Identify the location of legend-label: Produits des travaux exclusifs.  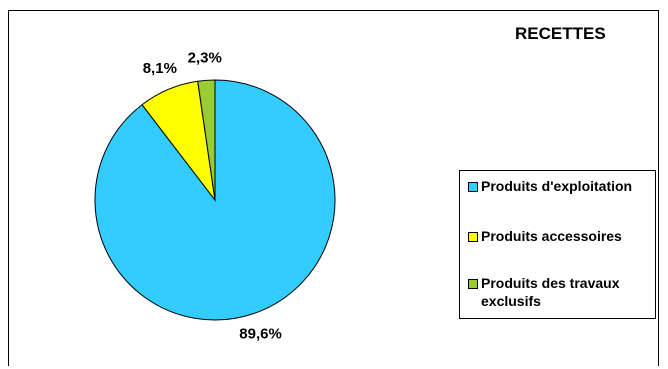
(550, 292).